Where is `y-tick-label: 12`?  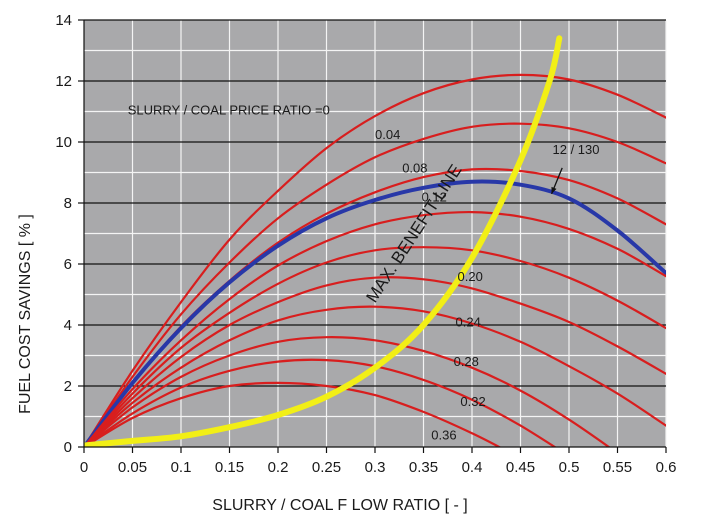
y-tick-label: 12 is located at coordinates (63, 81).